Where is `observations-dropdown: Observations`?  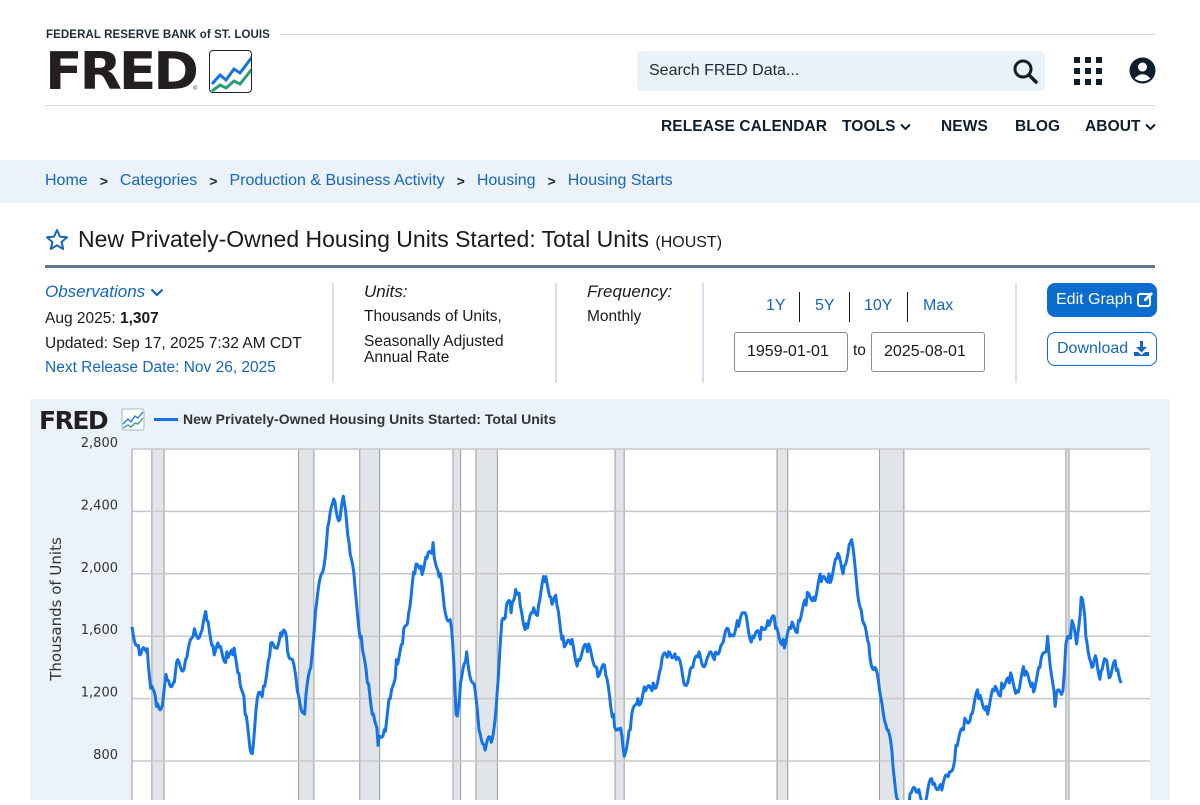
observations-dropdown: Observations is located at coordinates (104, 292).